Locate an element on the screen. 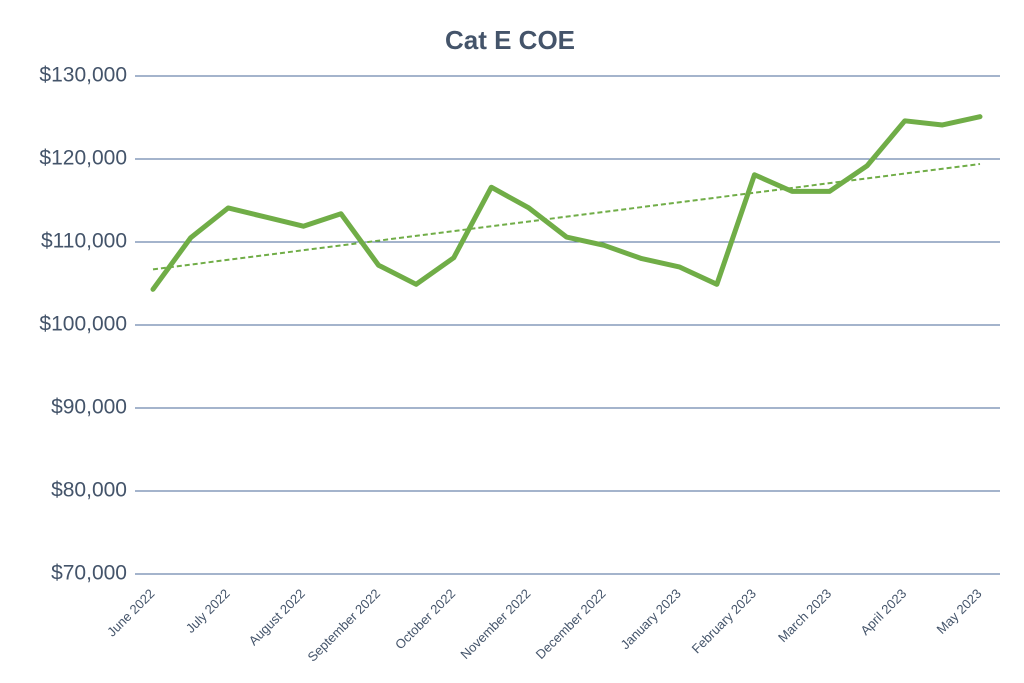 The image size is (1024, 683). y-tick-label: $130,000 is located at coordinates (83, 75).